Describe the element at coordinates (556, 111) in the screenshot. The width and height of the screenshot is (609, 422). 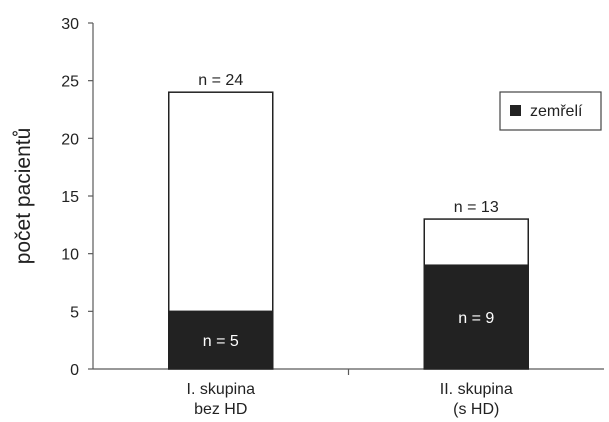
I see `legend-label: zemřelí` at that location.